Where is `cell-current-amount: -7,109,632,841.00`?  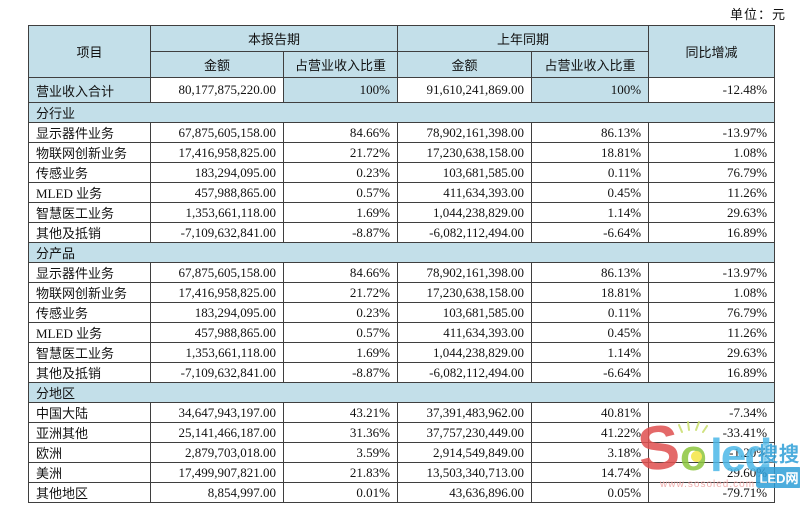
cell-current-amount: -7,109,632,841.00 is located at coordinates (217, 232).